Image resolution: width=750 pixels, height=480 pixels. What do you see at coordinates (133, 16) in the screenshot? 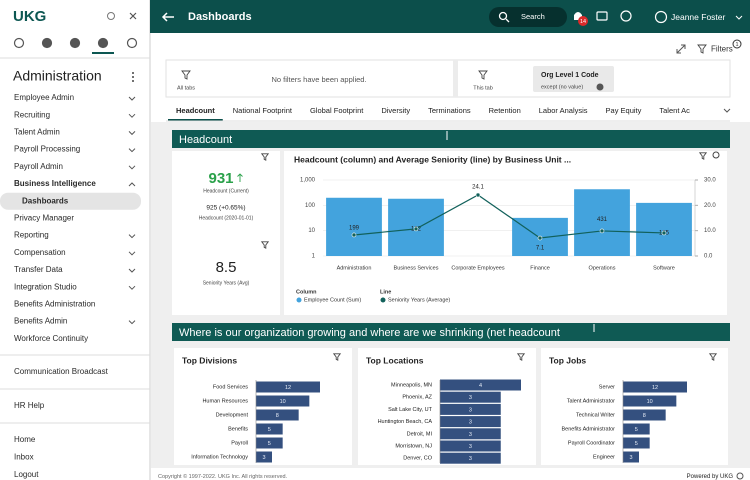
I see `close-icon` at bounding box center [133, 16].